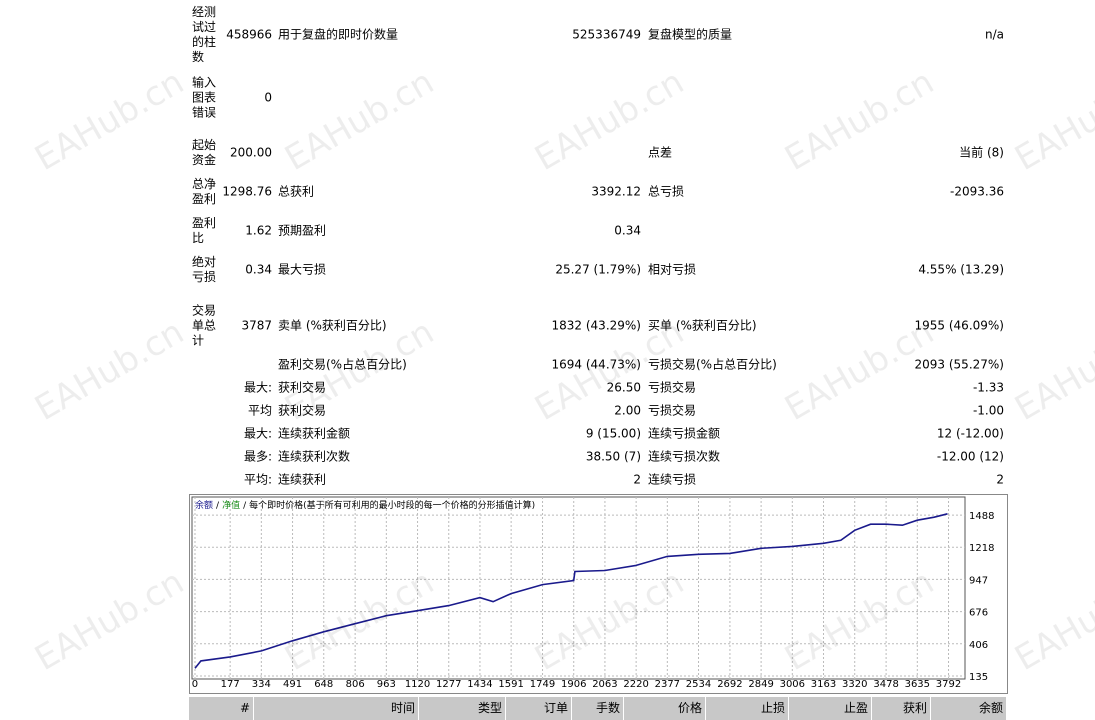  I want to click on report-cell: 38.50 (7), so click(613, 456).